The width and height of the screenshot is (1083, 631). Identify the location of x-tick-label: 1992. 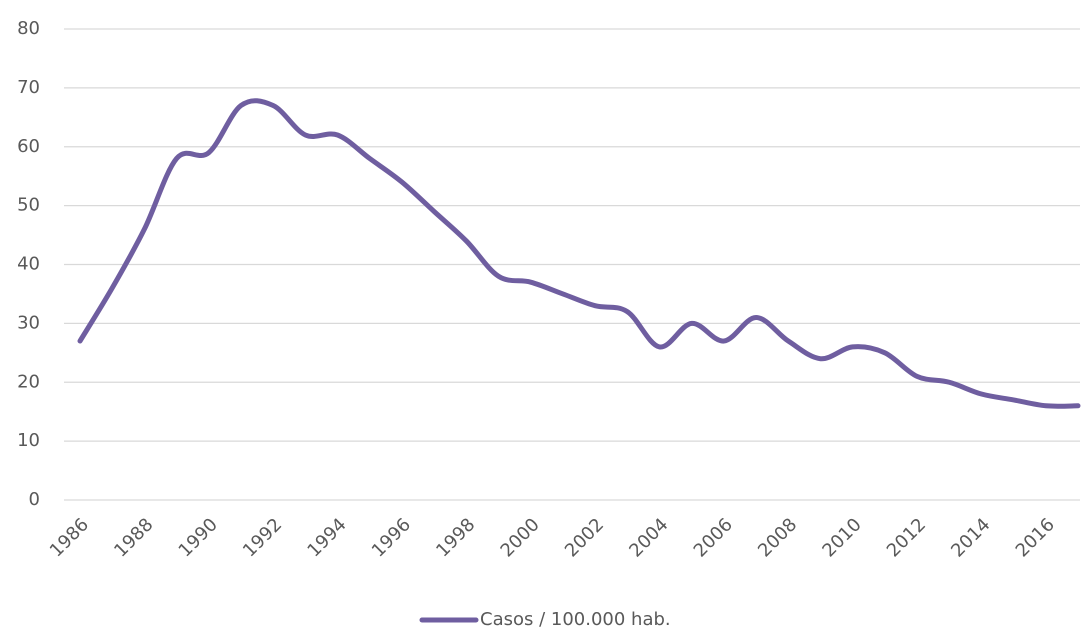
(262, 537).